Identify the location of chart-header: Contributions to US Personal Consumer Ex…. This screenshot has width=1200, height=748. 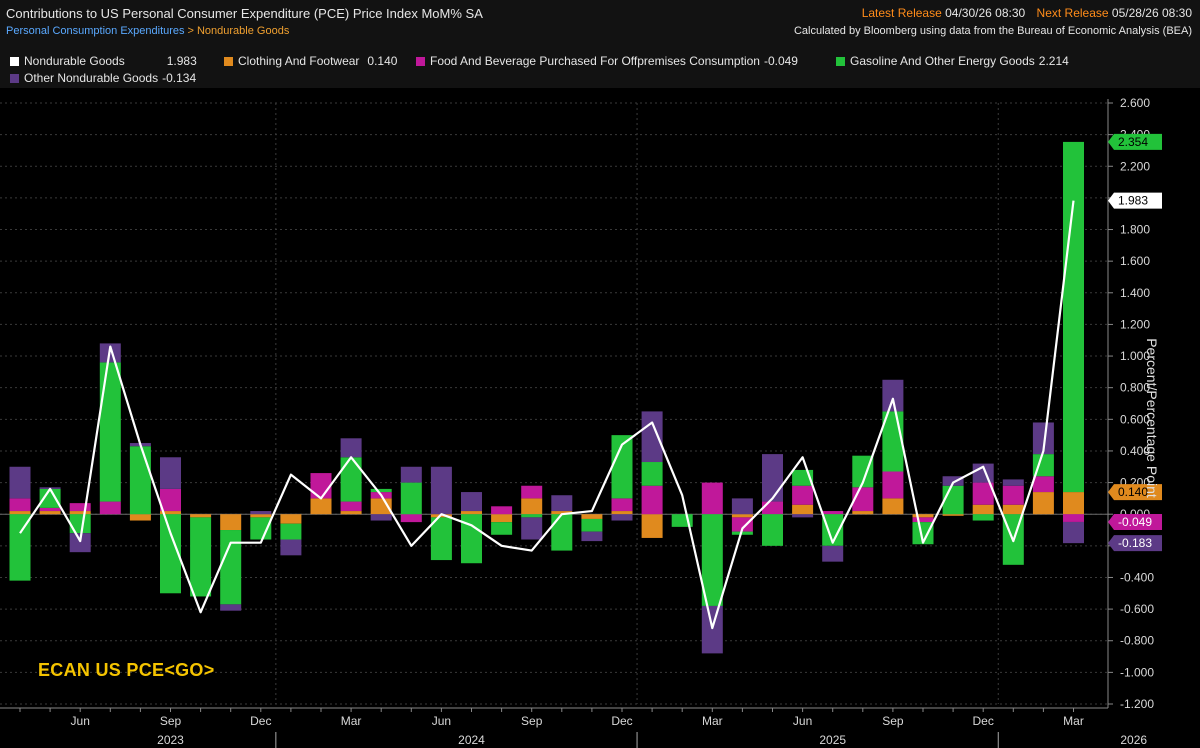
(600, 44).